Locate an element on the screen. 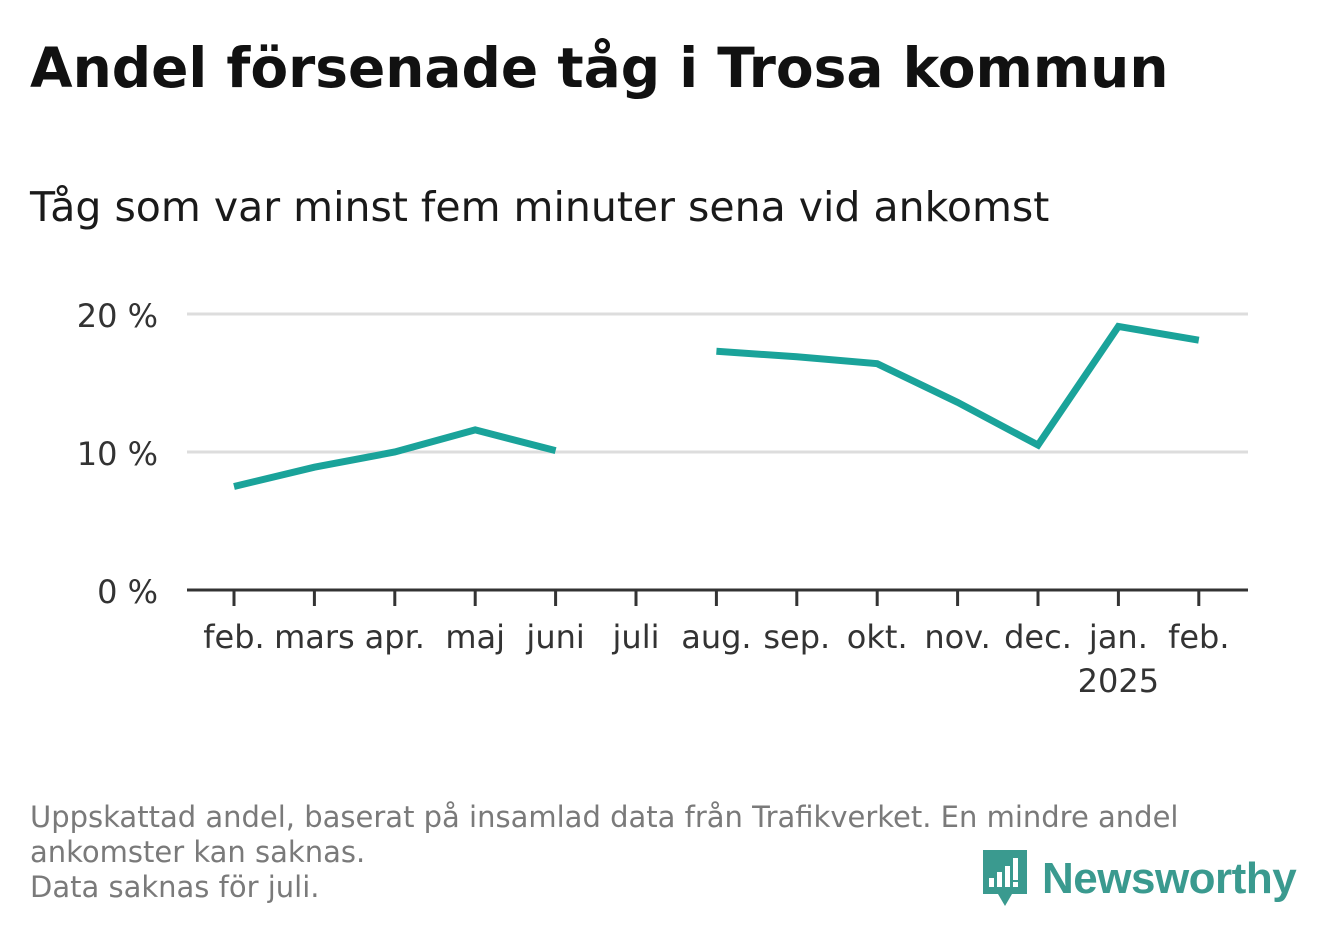  x-tick-label: apr. is located at coordinates (395, 637).